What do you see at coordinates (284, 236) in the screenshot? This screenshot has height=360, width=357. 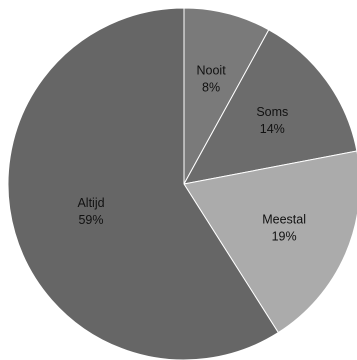 I see `pie-label-percent: 19%` at bounding box center [284, 236].